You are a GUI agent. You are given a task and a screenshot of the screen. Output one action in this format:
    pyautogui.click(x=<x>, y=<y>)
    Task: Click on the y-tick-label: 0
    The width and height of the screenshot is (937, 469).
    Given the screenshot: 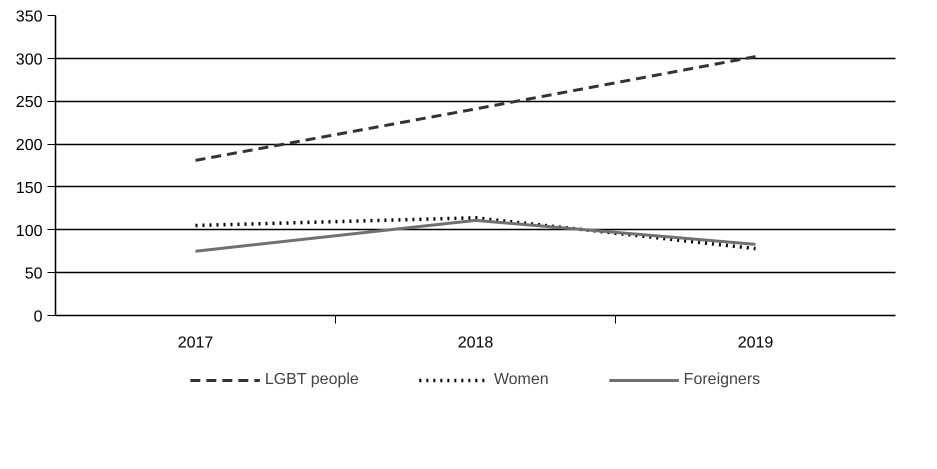 What is the action you would take?
    pyautogui.click(x=38, y=317)
    